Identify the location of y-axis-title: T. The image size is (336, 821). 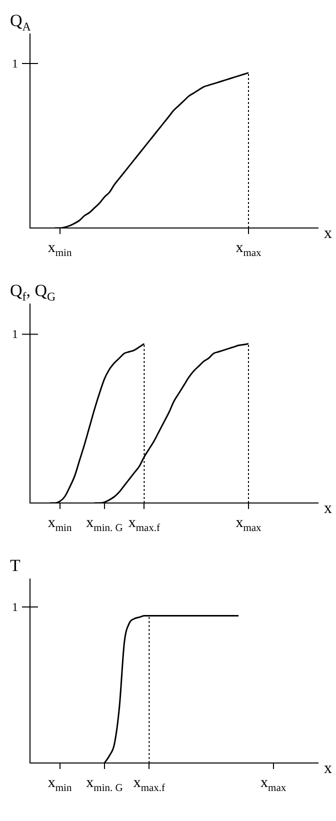
(15, 565).